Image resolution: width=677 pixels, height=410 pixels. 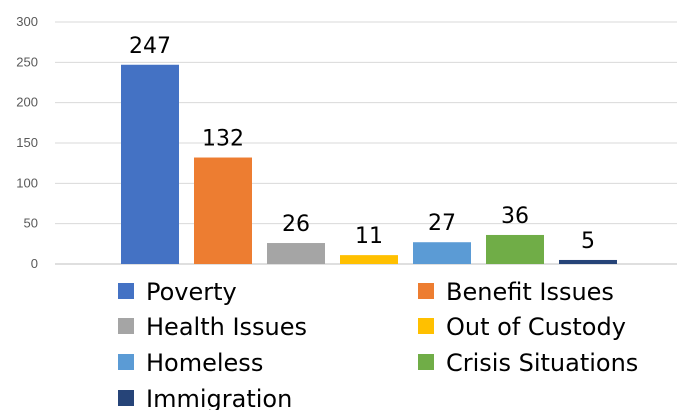 What do you see at coordinates (27, 102) in the screenshot?
I see `y-tick-label: 200` at bounding box center [27, 102].